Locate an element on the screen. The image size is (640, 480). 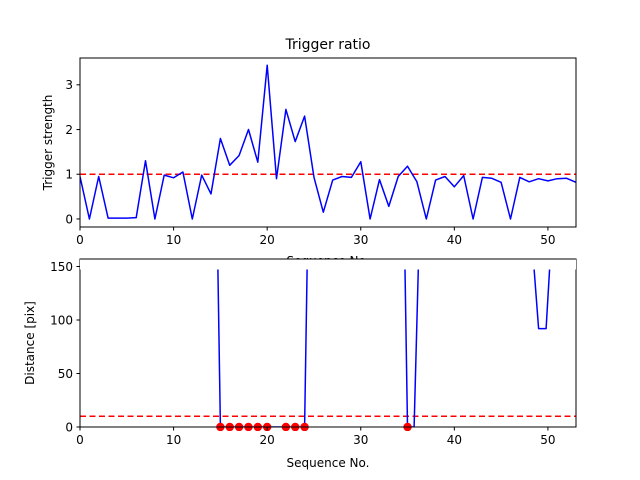
y-ticks: 0 1 2 3 is located at coordinates (72, 152).